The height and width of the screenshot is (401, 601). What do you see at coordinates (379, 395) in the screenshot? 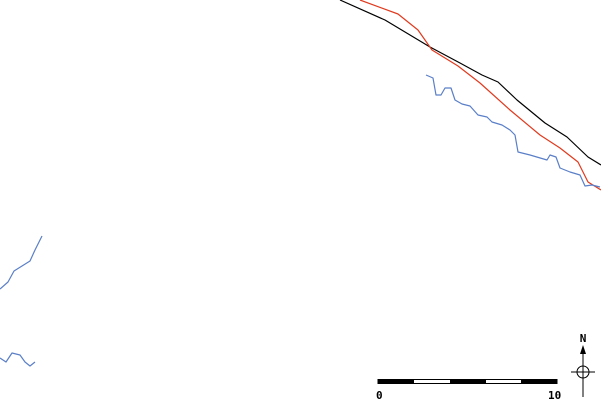
I see `scale-label: 0` at bounding box center [379, 395].